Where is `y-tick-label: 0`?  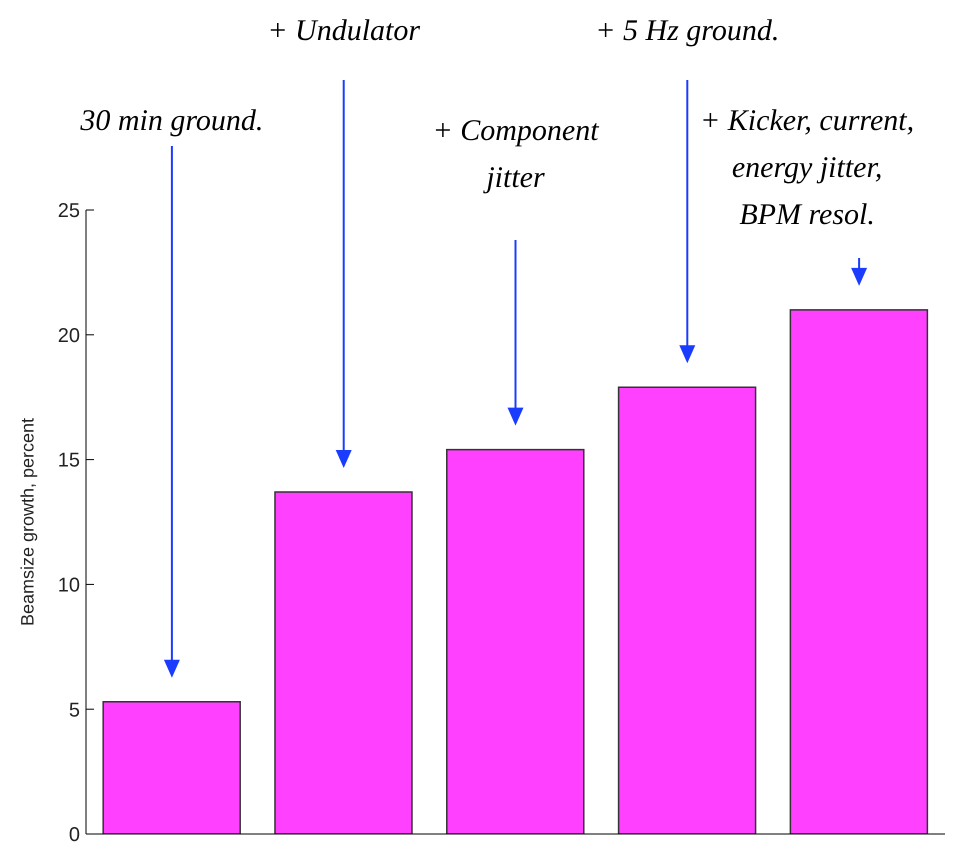 y-tick-label: 0 is located at coordinates (74, 835).